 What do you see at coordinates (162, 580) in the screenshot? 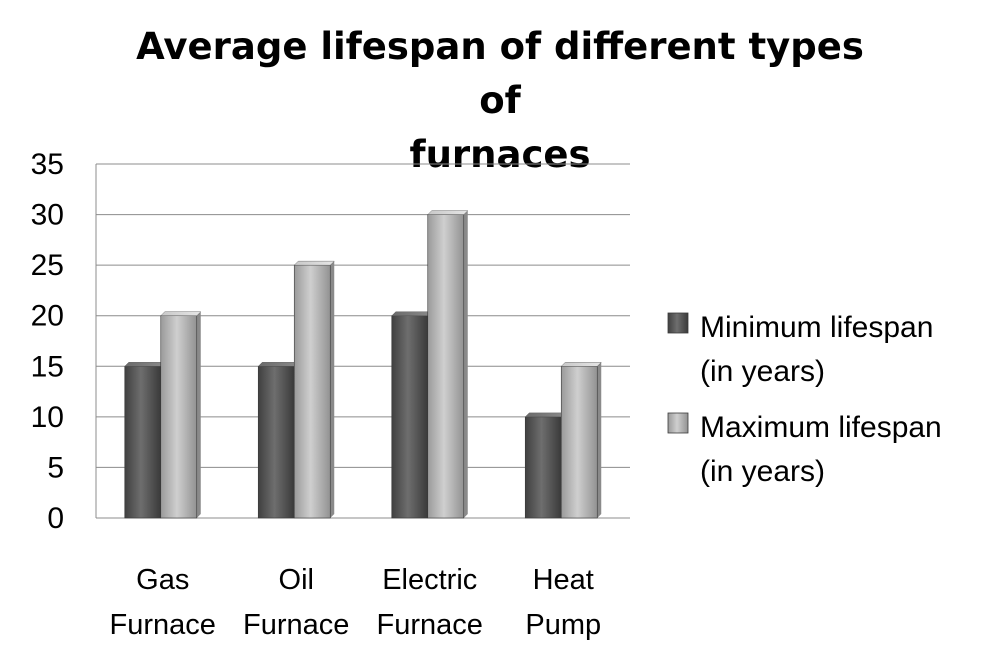
I see `x-tick-label: Gas` at bounding box center [162, 580].